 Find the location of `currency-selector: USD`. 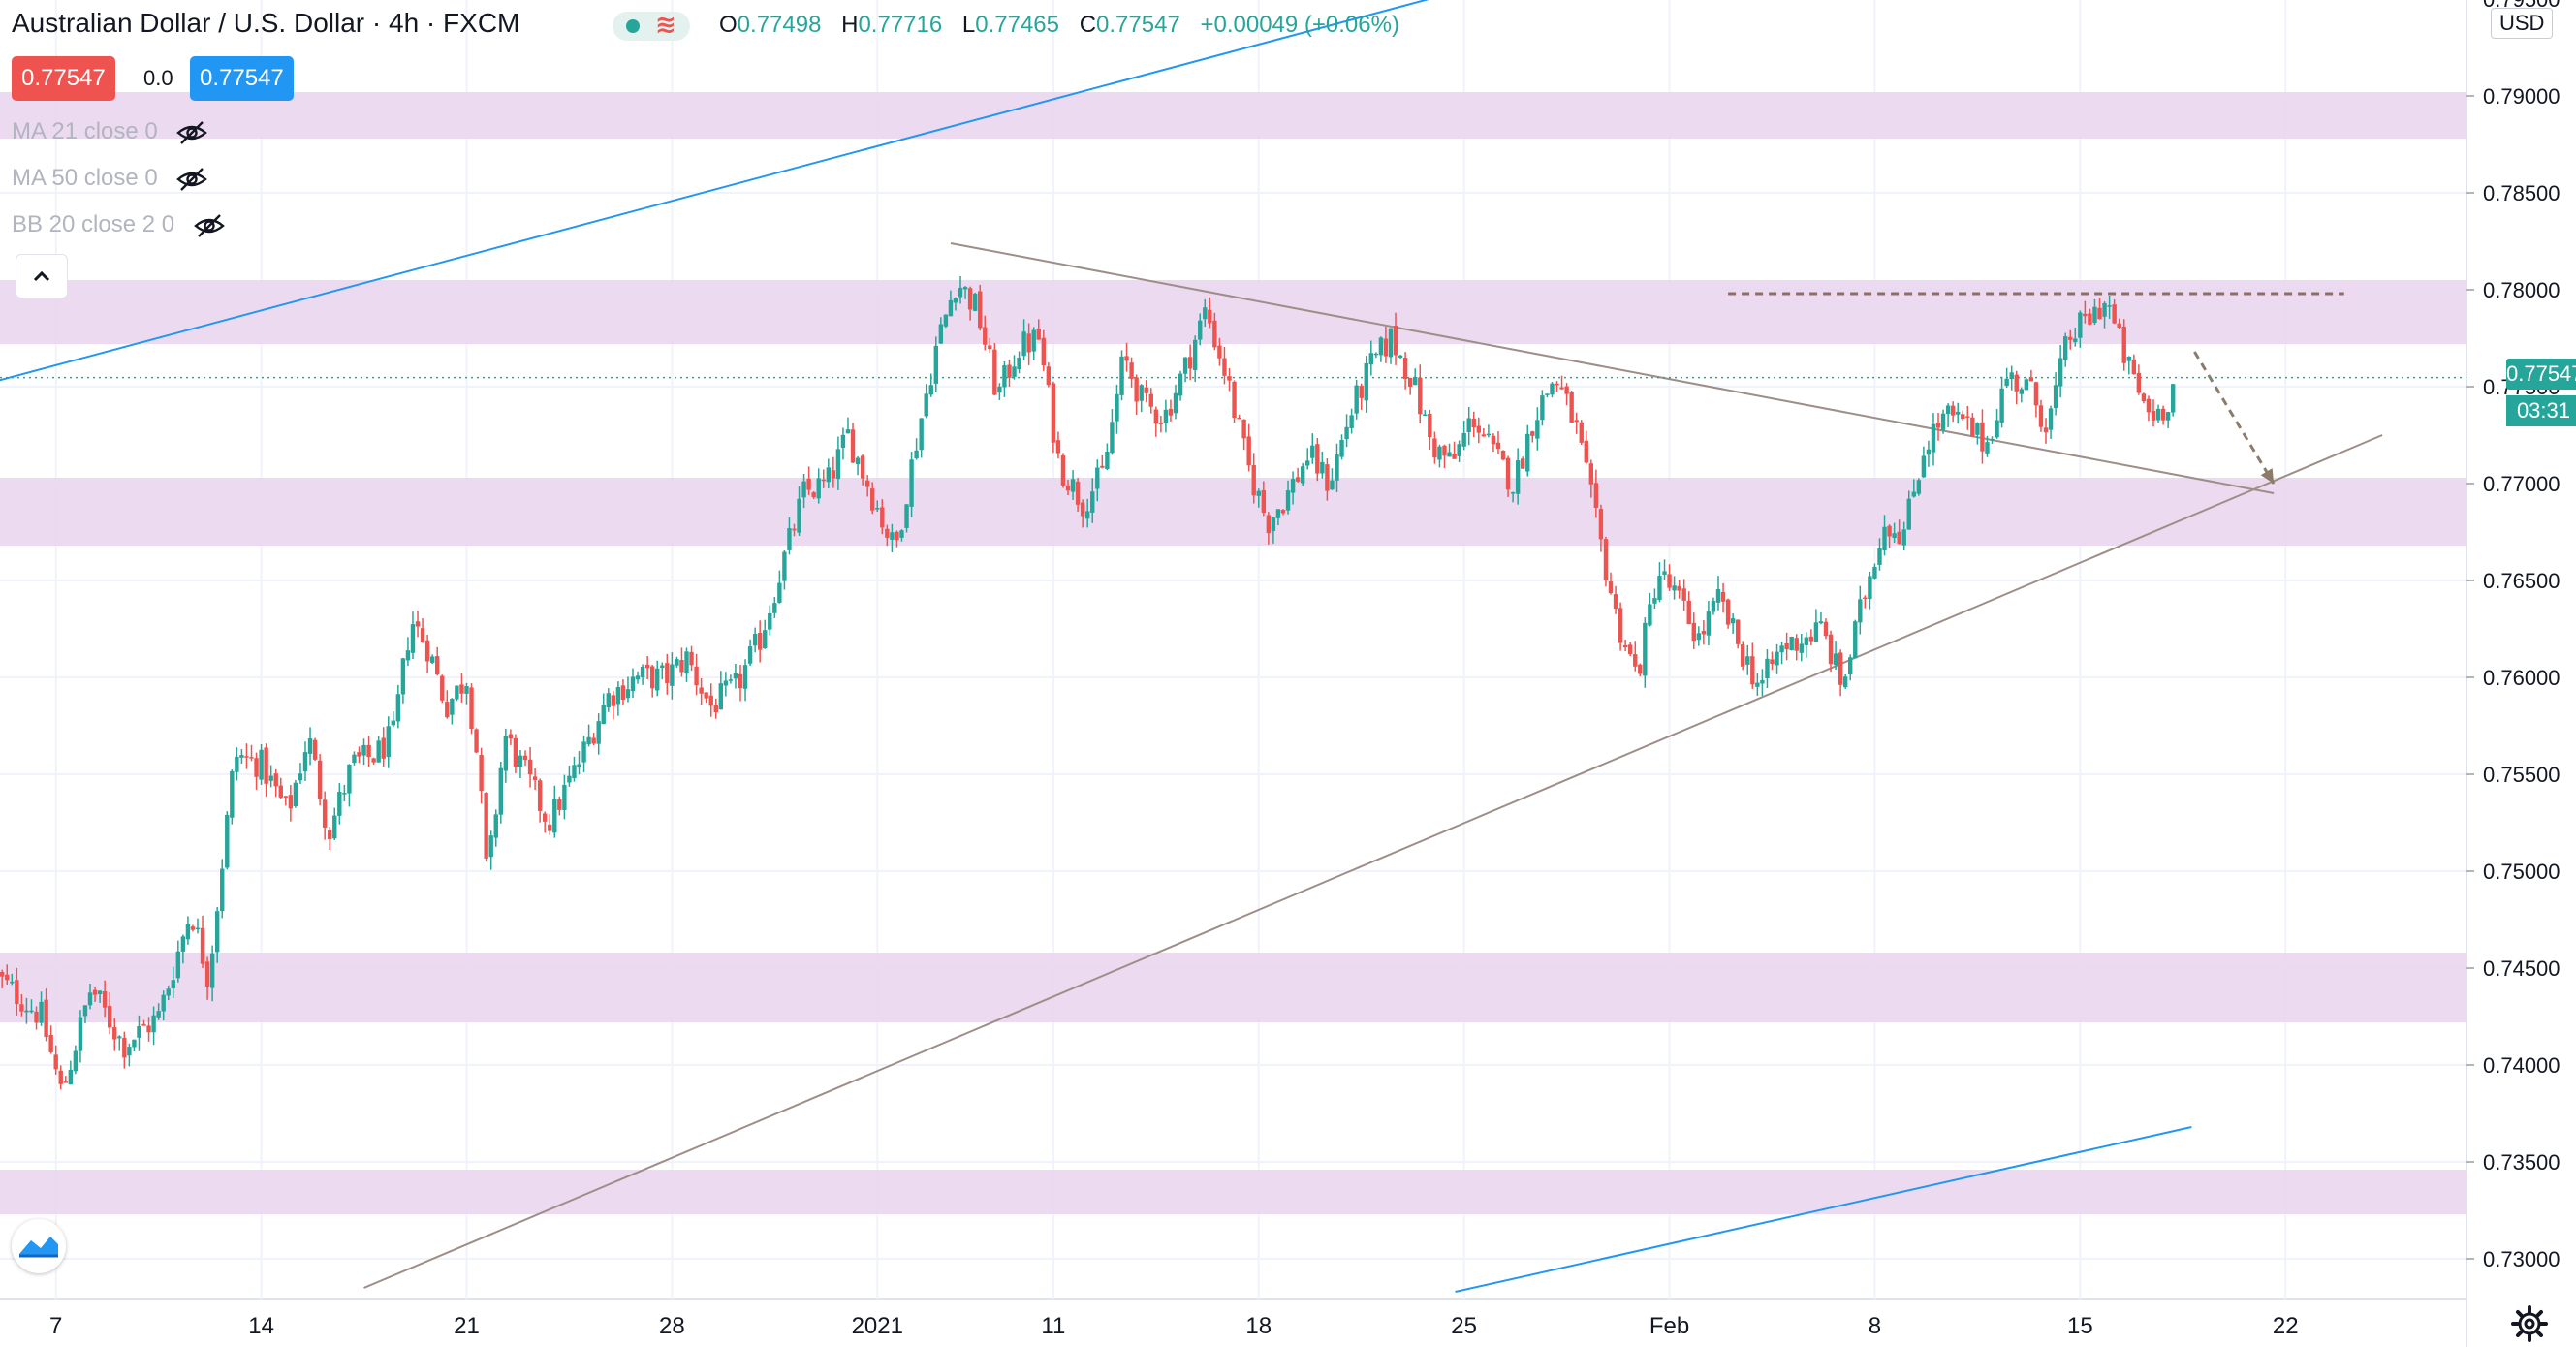

currency-selector: USD is located at coordinates (2522, 23).